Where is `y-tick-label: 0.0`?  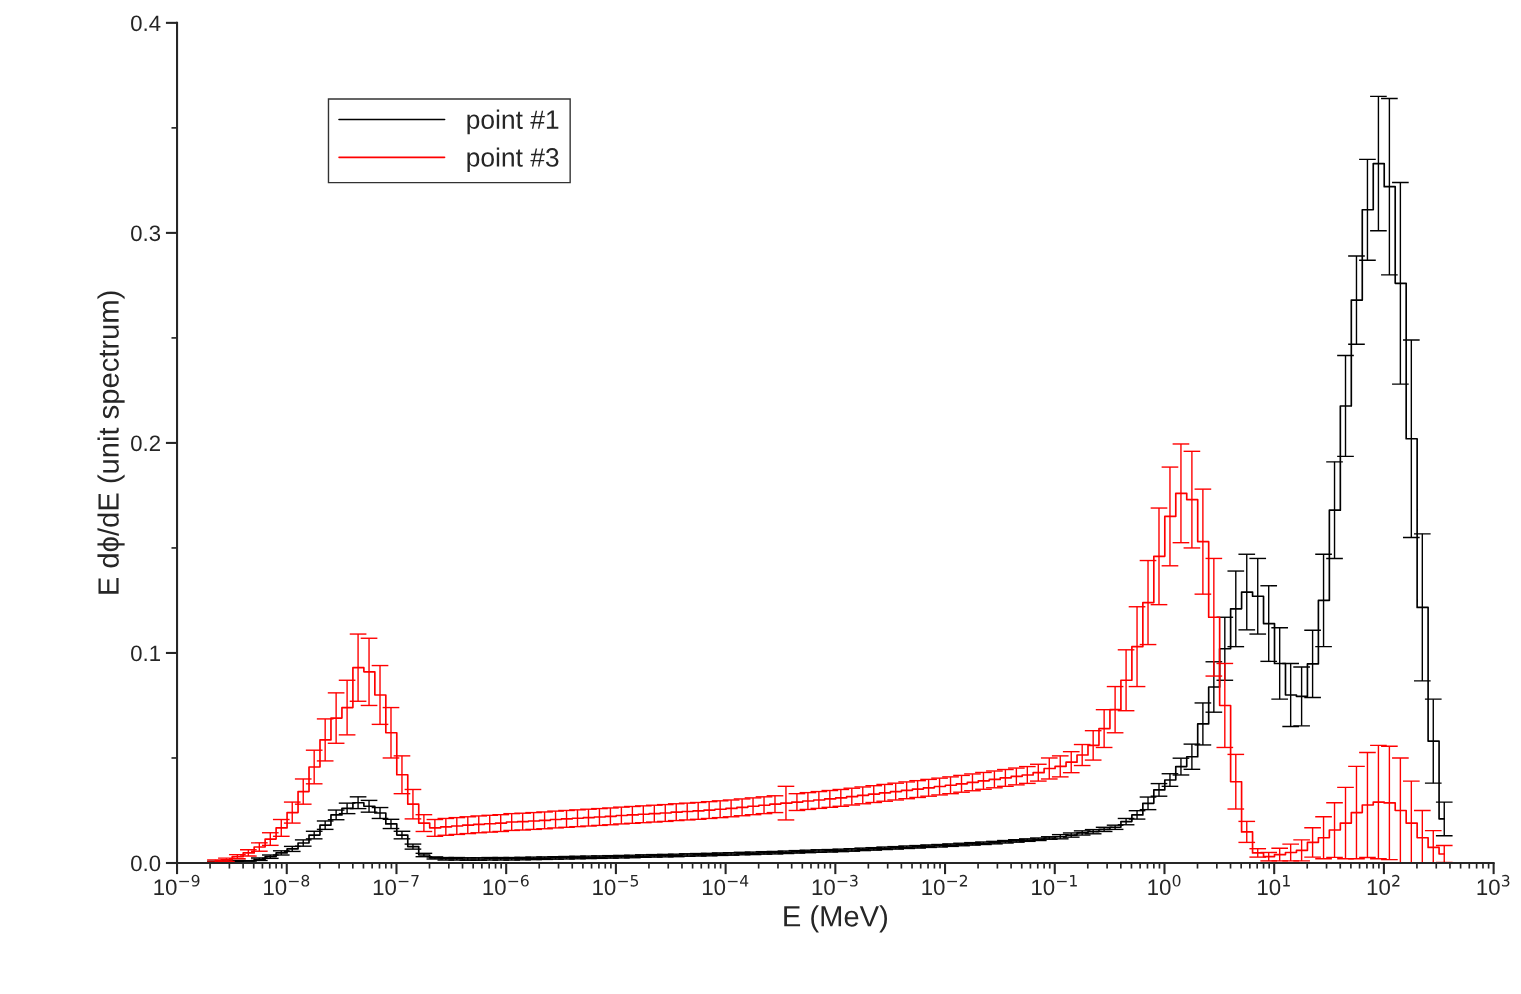
y-tick-label: 0.0 is located at coordinates (146, 863).